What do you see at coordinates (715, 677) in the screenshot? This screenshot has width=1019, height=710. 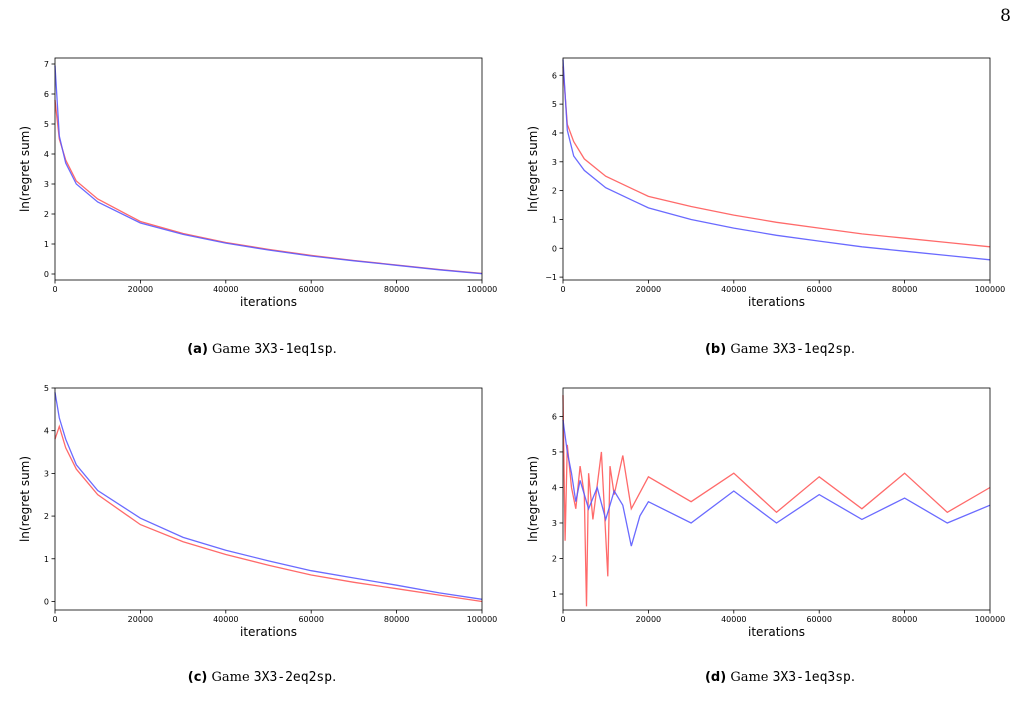 I see `caption-label: (d)` at bounding box center [715, 677].